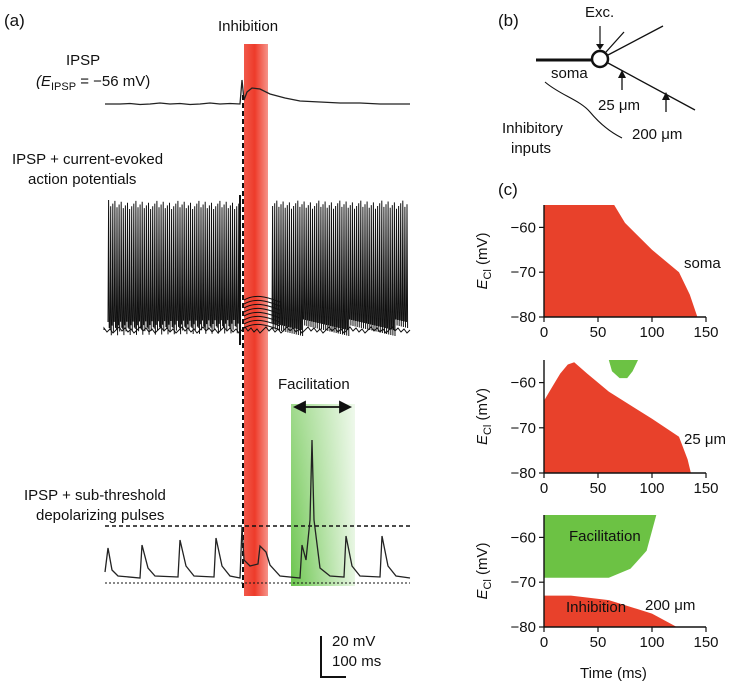 This screenshot has width=734, height=686. I want to click on exc-arrow, so click(600, 38).